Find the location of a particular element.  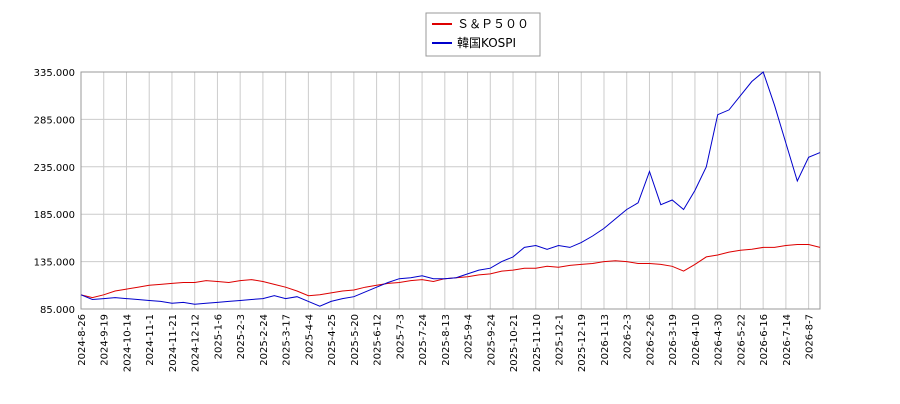

y-tick-label: 85.000 is located at coordinates (57, 310).